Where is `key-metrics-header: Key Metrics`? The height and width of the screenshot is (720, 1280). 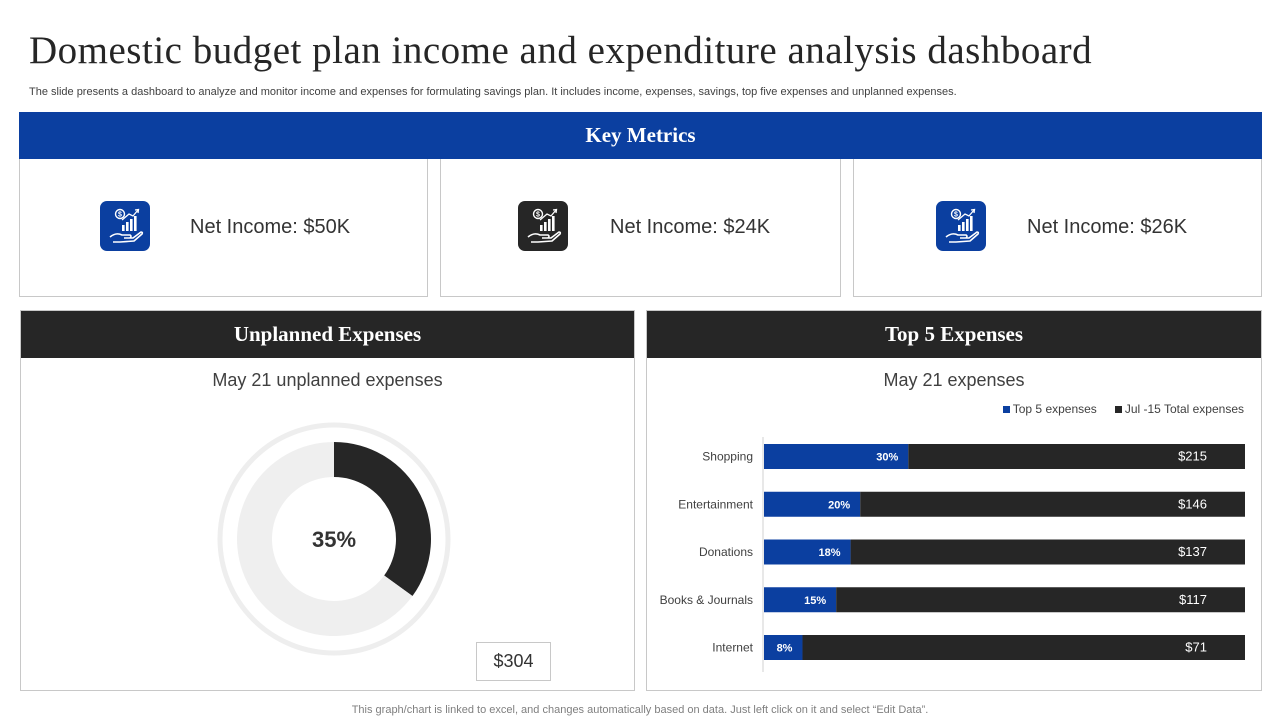
key-metrics-header: Key Metrics is located at coordinates (640, 135).